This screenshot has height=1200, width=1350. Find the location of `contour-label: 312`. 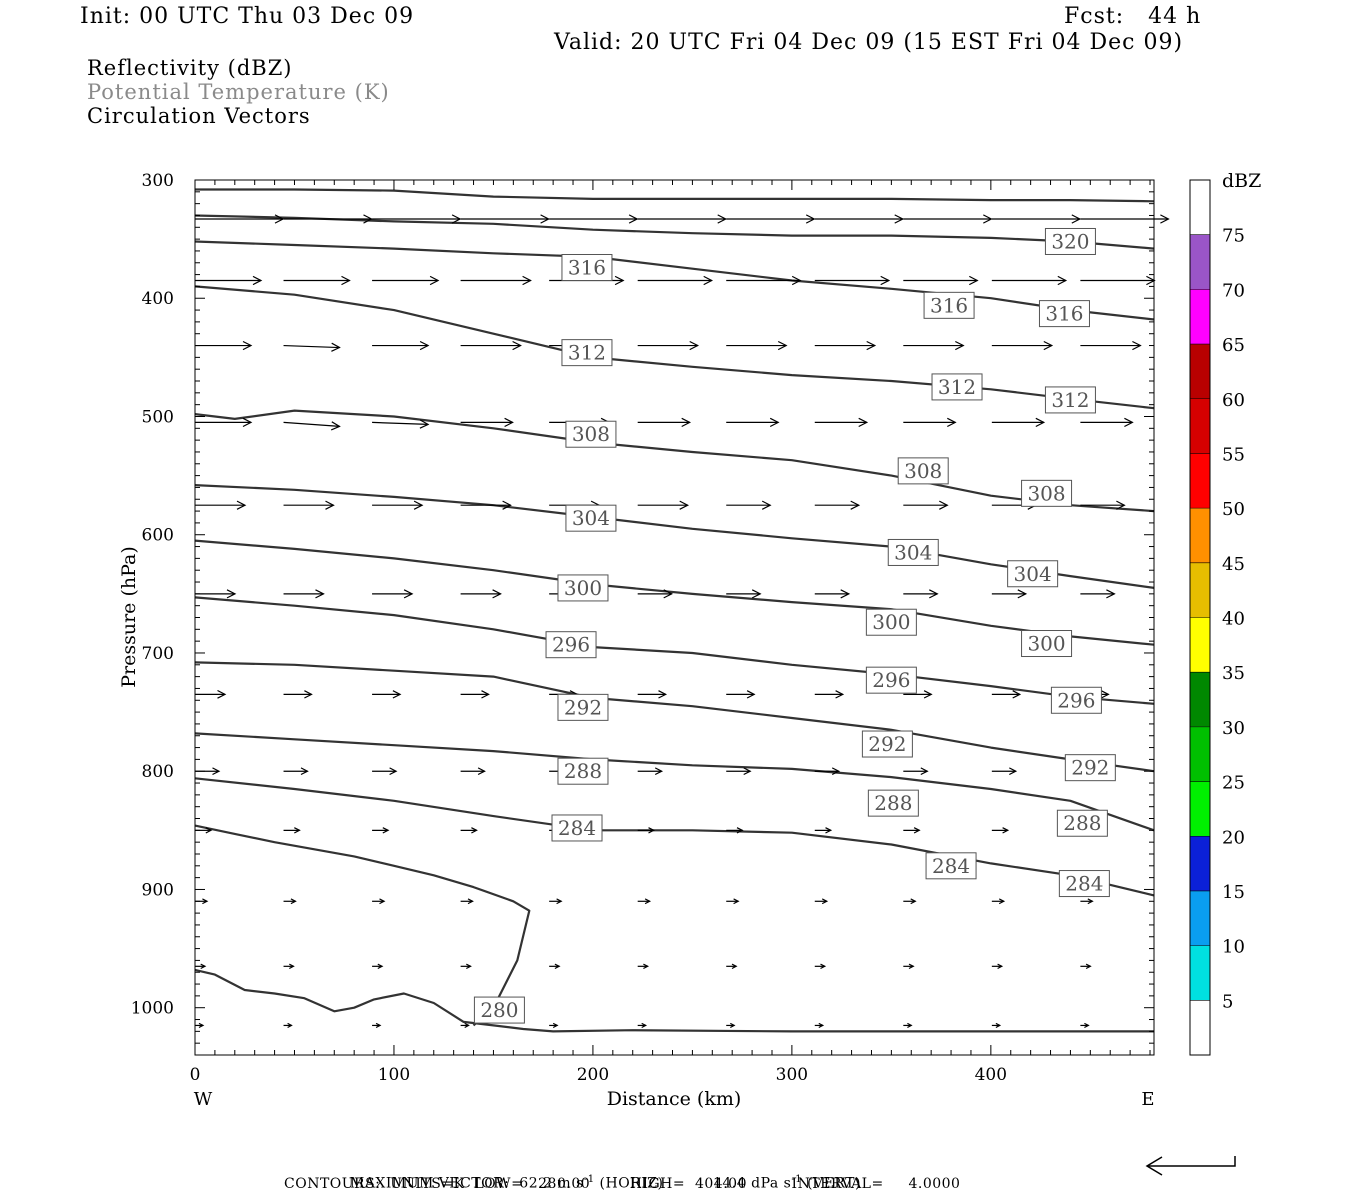

contour-label: 312 is located at coordinates (587, 353).